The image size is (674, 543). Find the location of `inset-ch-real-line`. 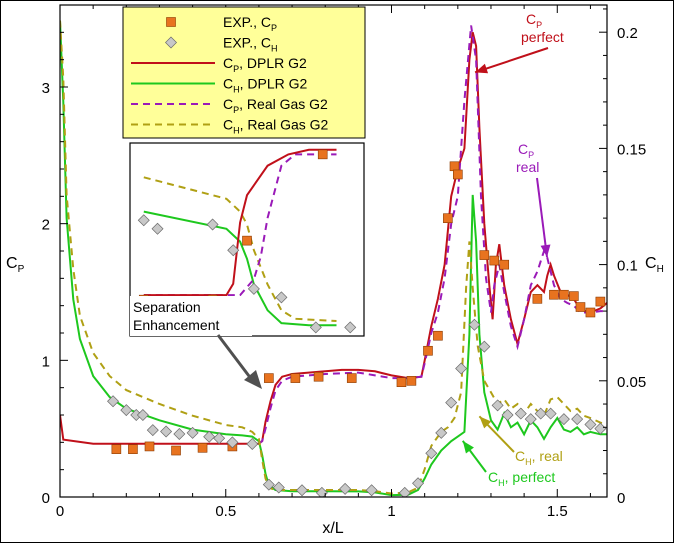

inset-ch-real-line is located at coordinates (240, 249).